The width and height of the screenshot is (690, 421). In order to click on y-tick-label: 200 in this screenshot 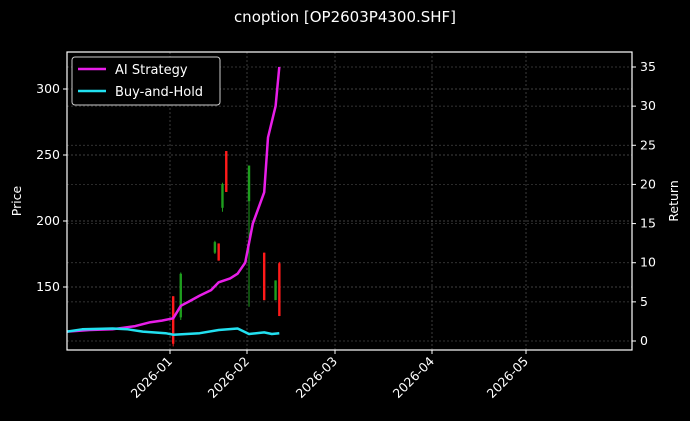, I will do `click(48, 220)`.